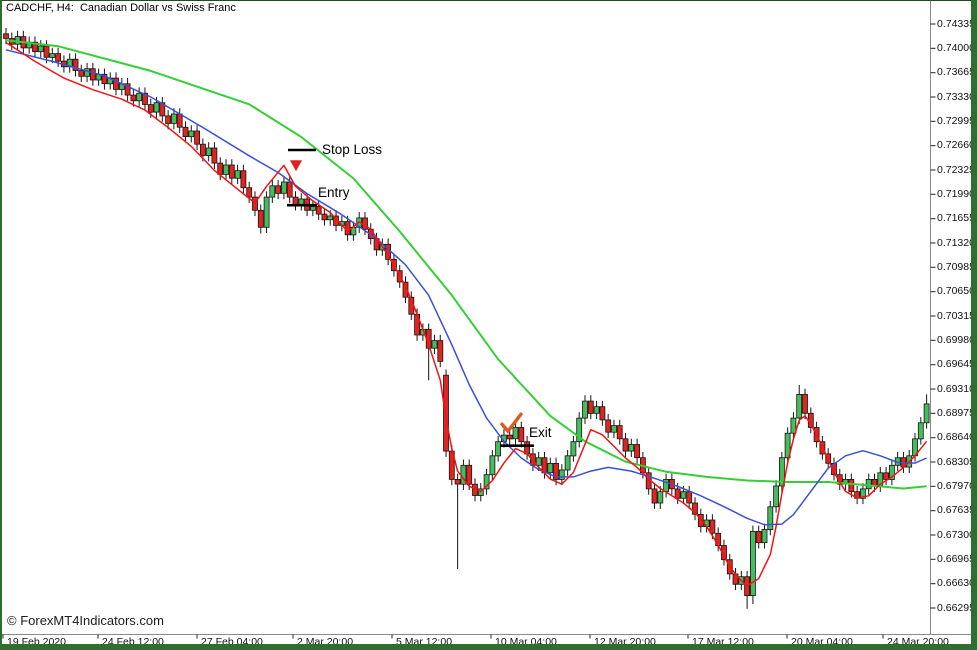  Describe the element at coordinates (325, 642) in the screenshot. I see `x-axis-label: 2 Mar 20:00` at that location.